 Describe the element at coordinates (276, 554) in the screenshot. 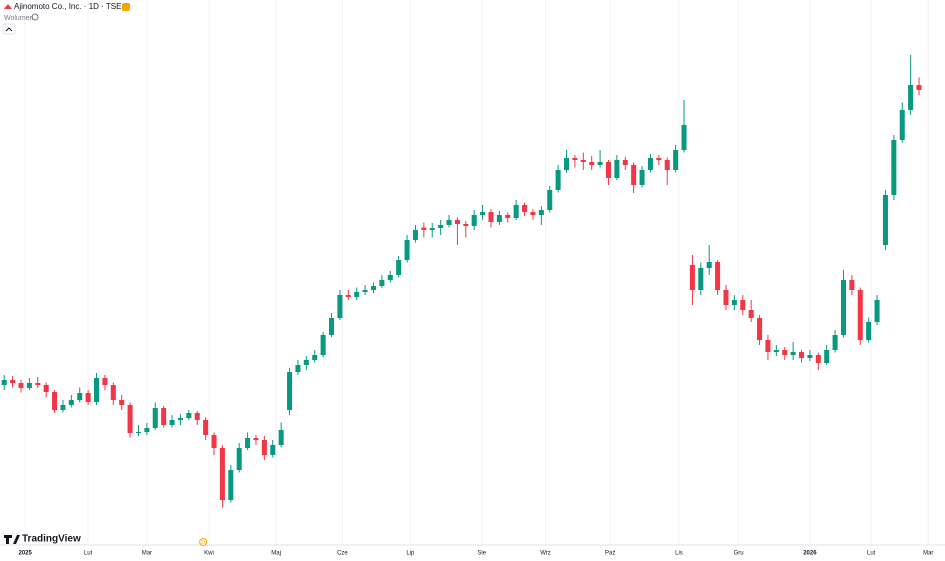

I see `x-tick-label: Maj` at that location.